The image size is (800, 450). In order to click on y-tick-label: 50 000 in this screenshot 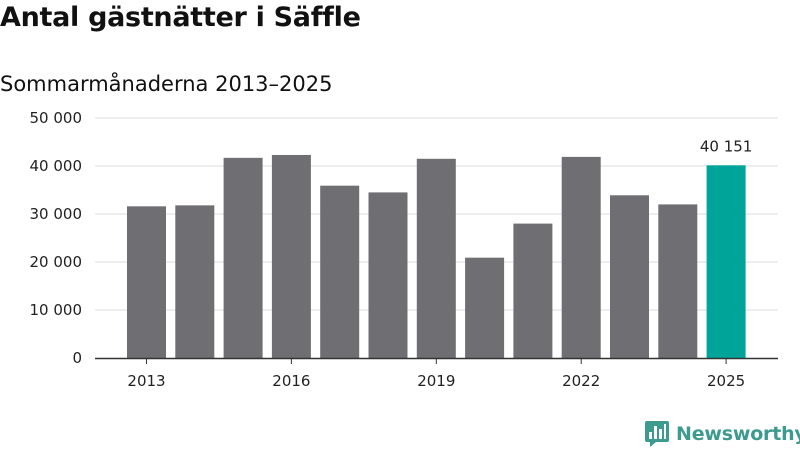, I will do `click(56, 118)`.